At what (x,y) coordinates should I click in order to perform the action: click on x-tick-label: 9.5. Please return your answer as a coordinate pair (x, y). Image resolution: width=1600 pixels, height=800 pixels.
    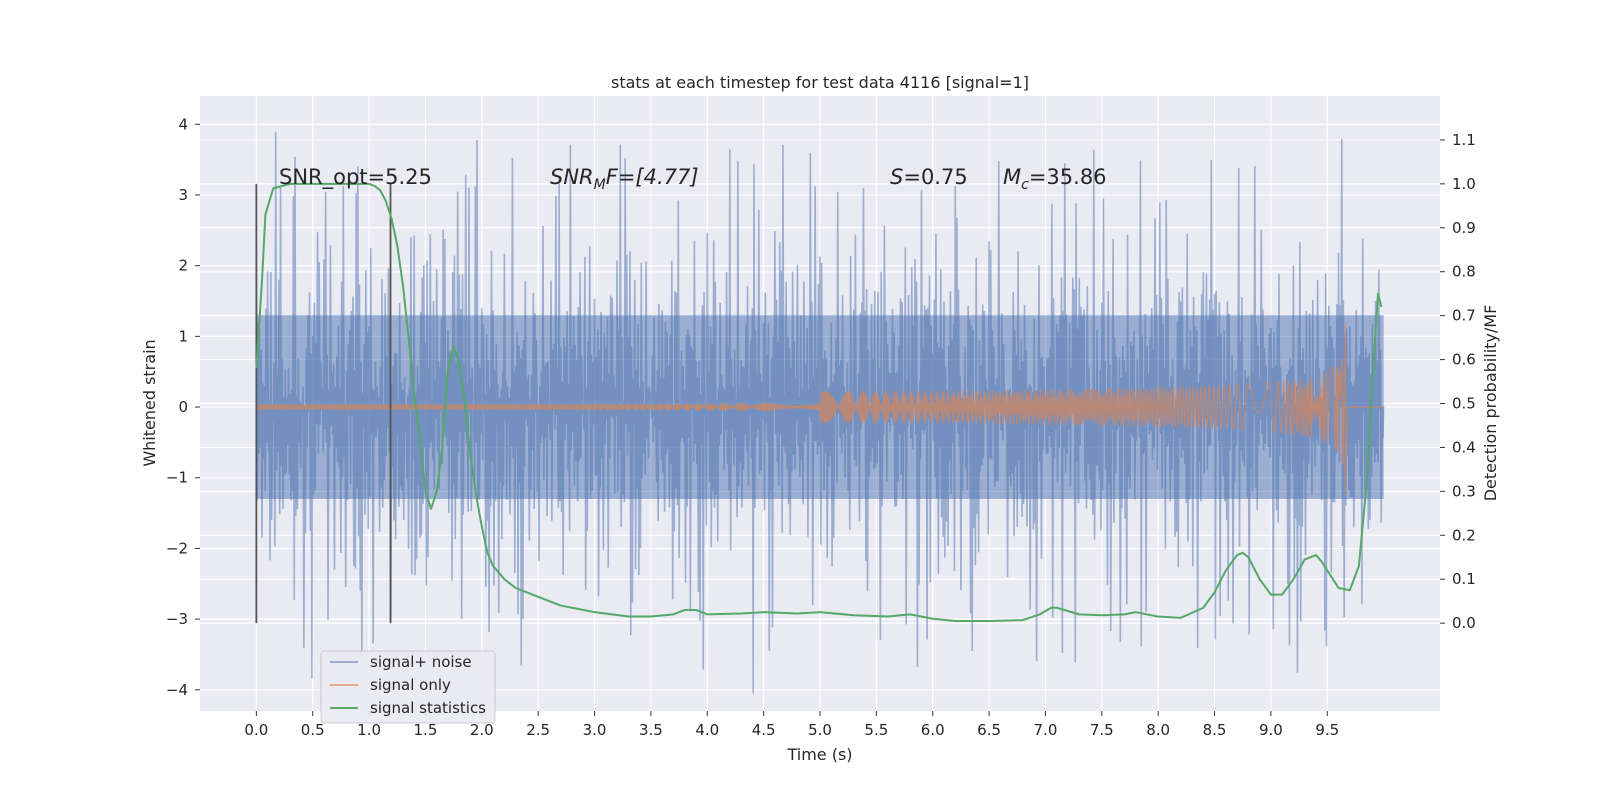
    Looking at the image, I should click on (1327, 730).